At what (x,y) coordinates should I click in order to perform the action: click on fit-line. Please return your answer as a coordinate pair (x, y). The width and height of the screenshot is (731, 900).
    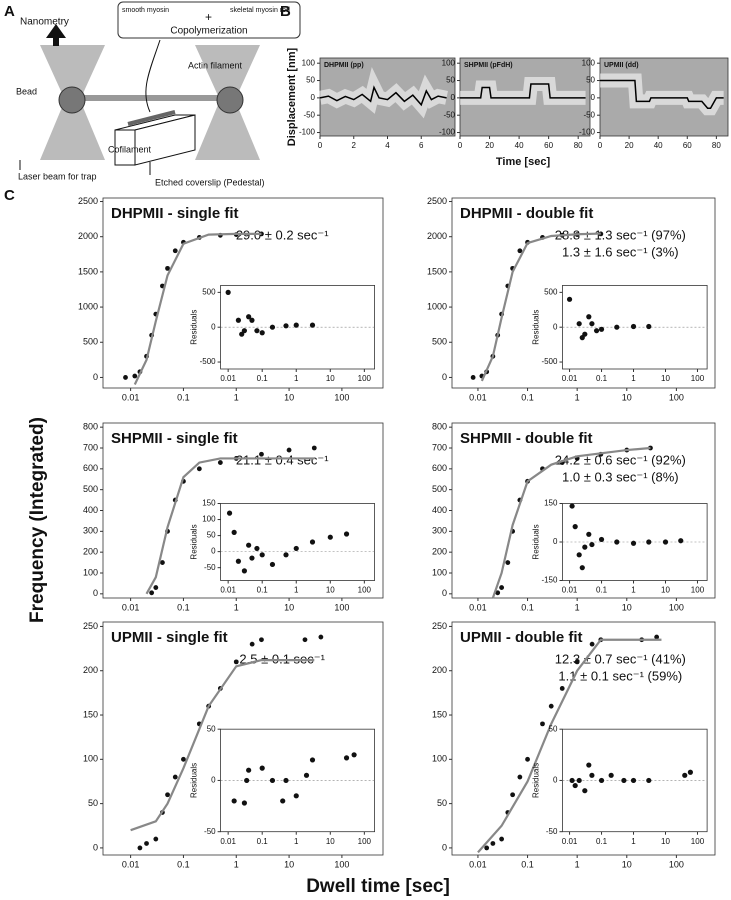
    Looking at the image, I should click on (222, 745).